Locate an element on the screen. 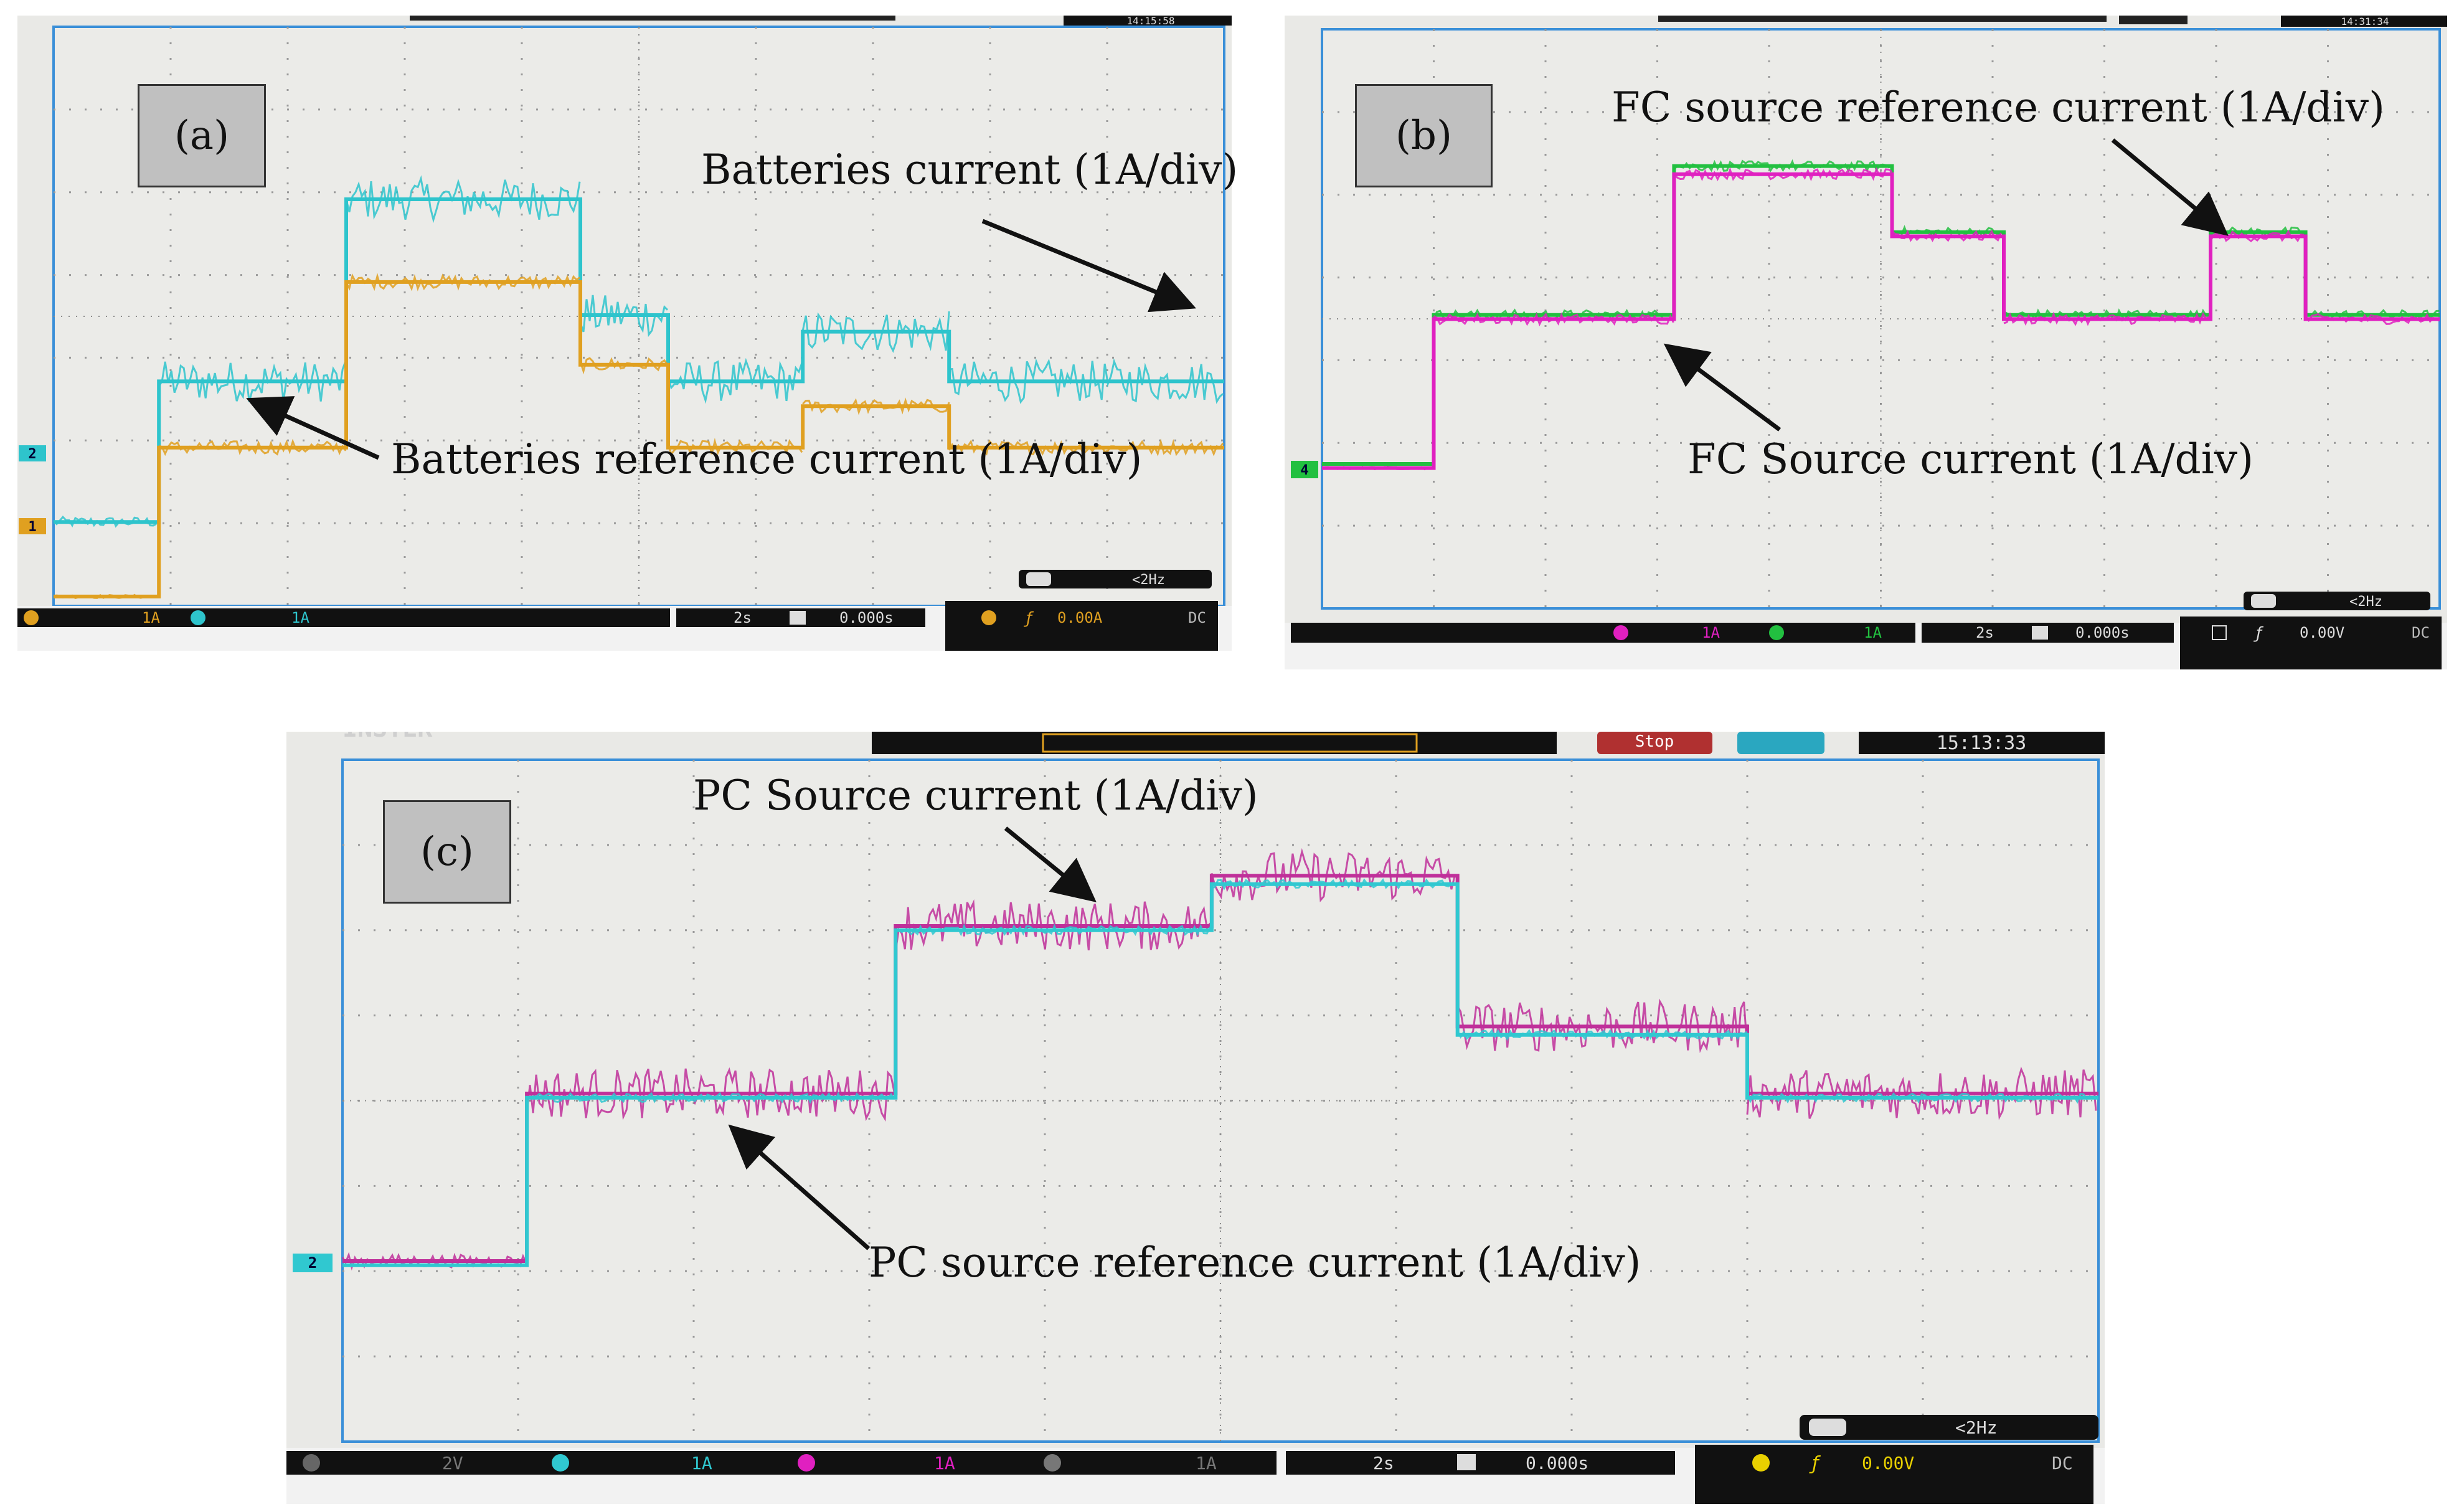 The width and height of the screenshot is (2459, 1512). clock-readout: 15:13:33 is located at coordinates (1982, 743).